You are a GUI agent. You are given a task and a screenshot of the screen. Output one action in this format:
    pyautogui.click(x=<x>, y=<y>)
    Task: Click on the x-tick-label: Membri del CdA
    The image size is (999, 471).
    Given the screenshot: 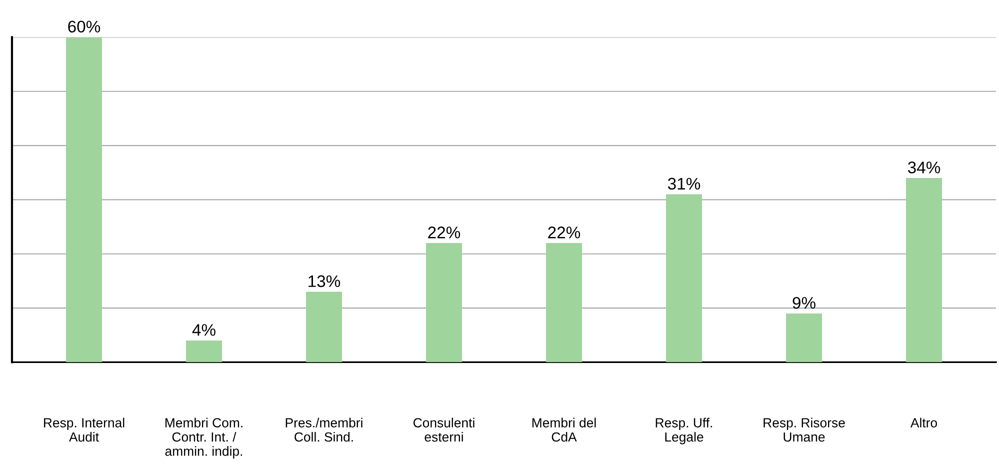 What is the action you would take?
    pyautogui.click(x=564, y=430)
    